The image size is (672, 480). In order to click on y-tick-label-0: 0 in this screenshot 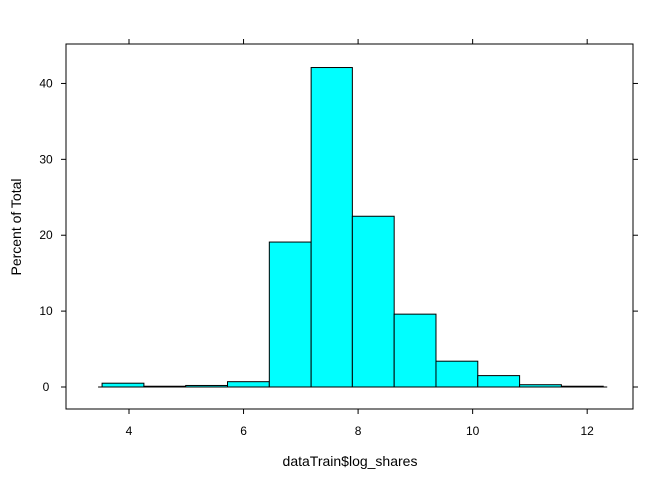, I will do `click(46, 387)`.